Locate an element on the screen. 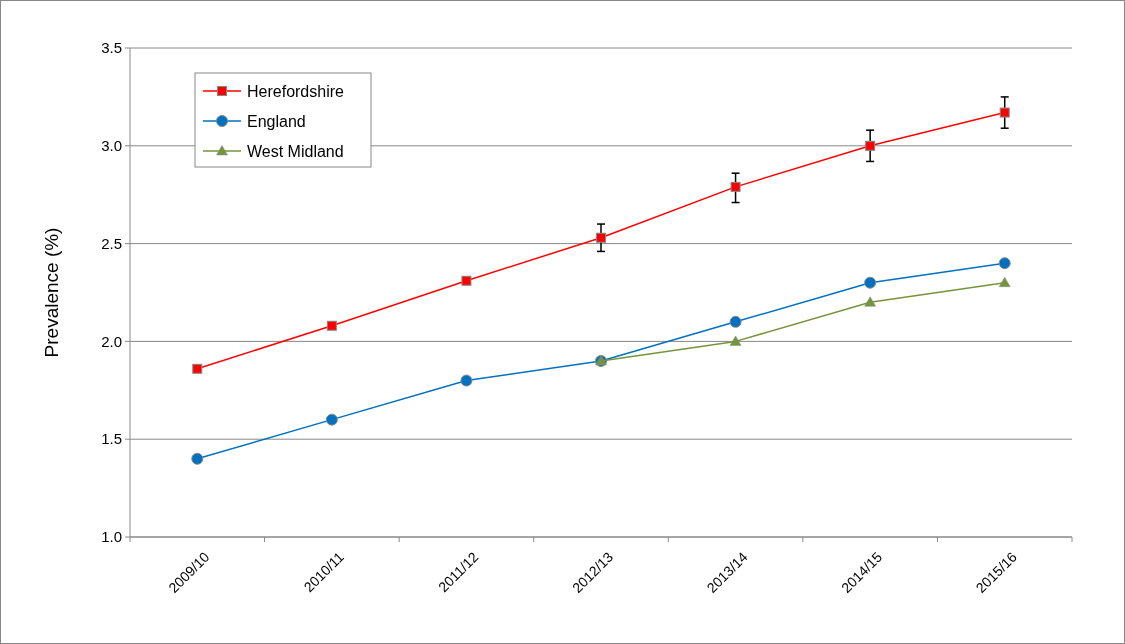  y-tick-label: 3.5 is located at coordinates (111, 48).